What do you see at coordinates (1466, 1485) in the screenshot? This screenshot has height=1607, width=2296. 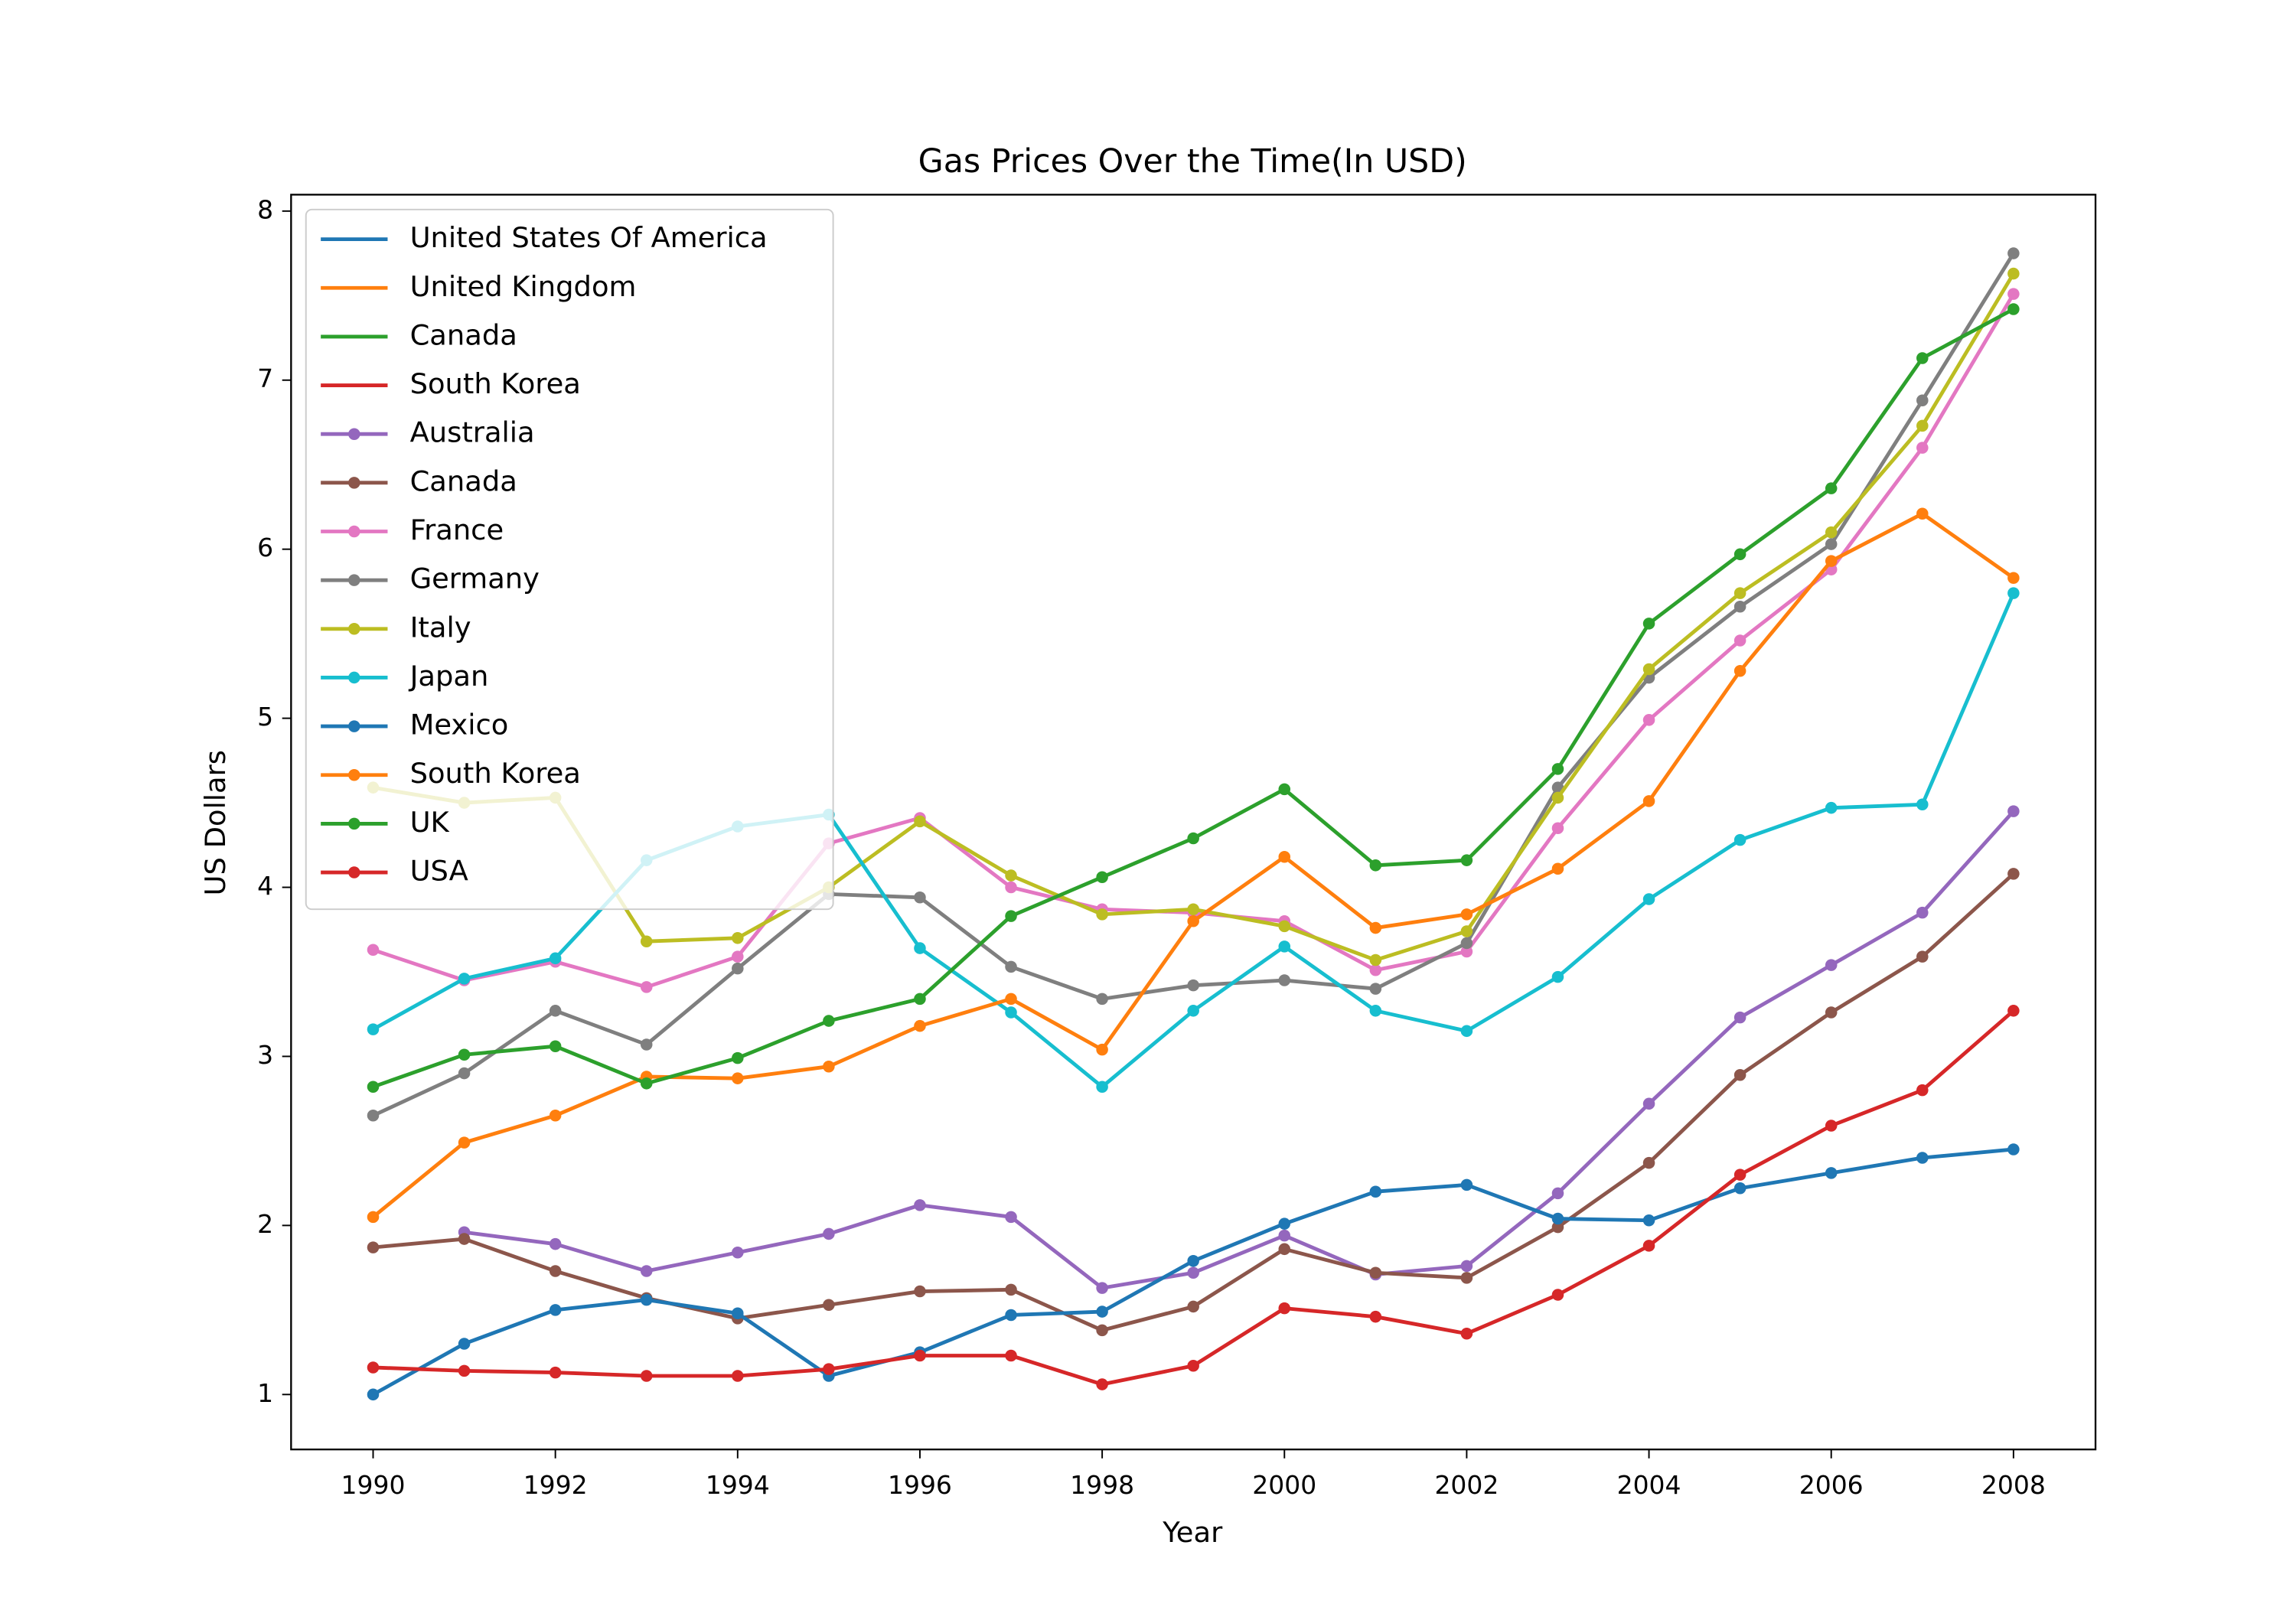 I see `x-tick-label: 2002` at bounding box center [1466, 1485].